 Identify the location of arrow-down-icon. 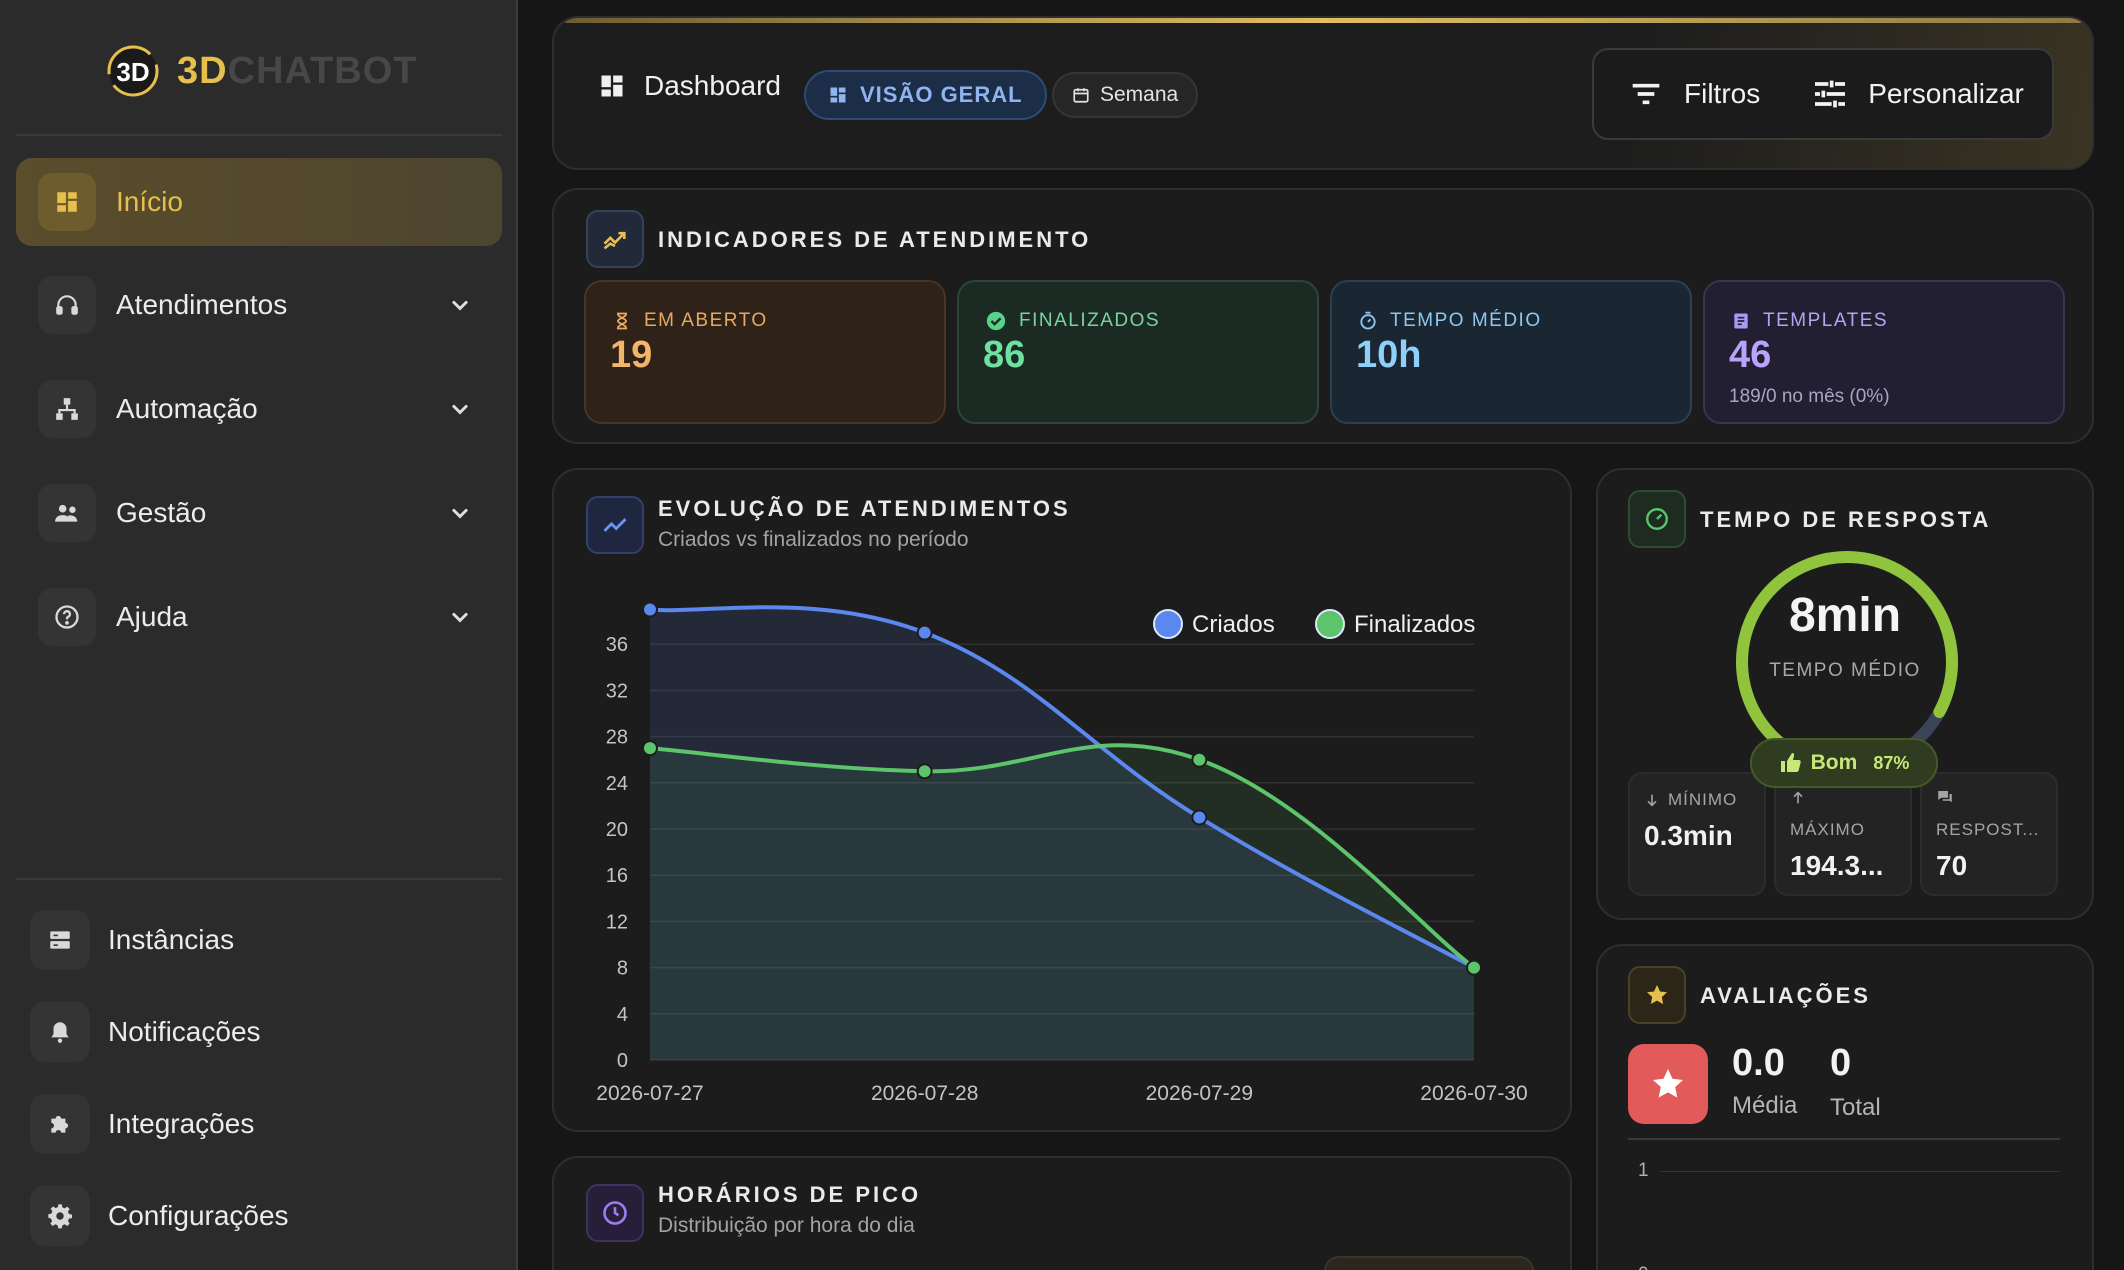
(1652, 800).